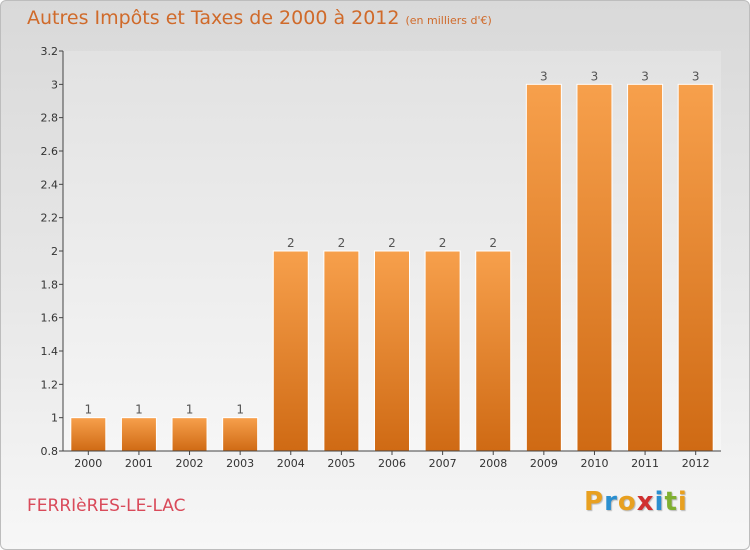 The width and height of the screenshot is (750, 550). What do you see at coordinates (671, 502) in the screenshot?
I see `logo-letter: t` at bounding box center [671, 502].